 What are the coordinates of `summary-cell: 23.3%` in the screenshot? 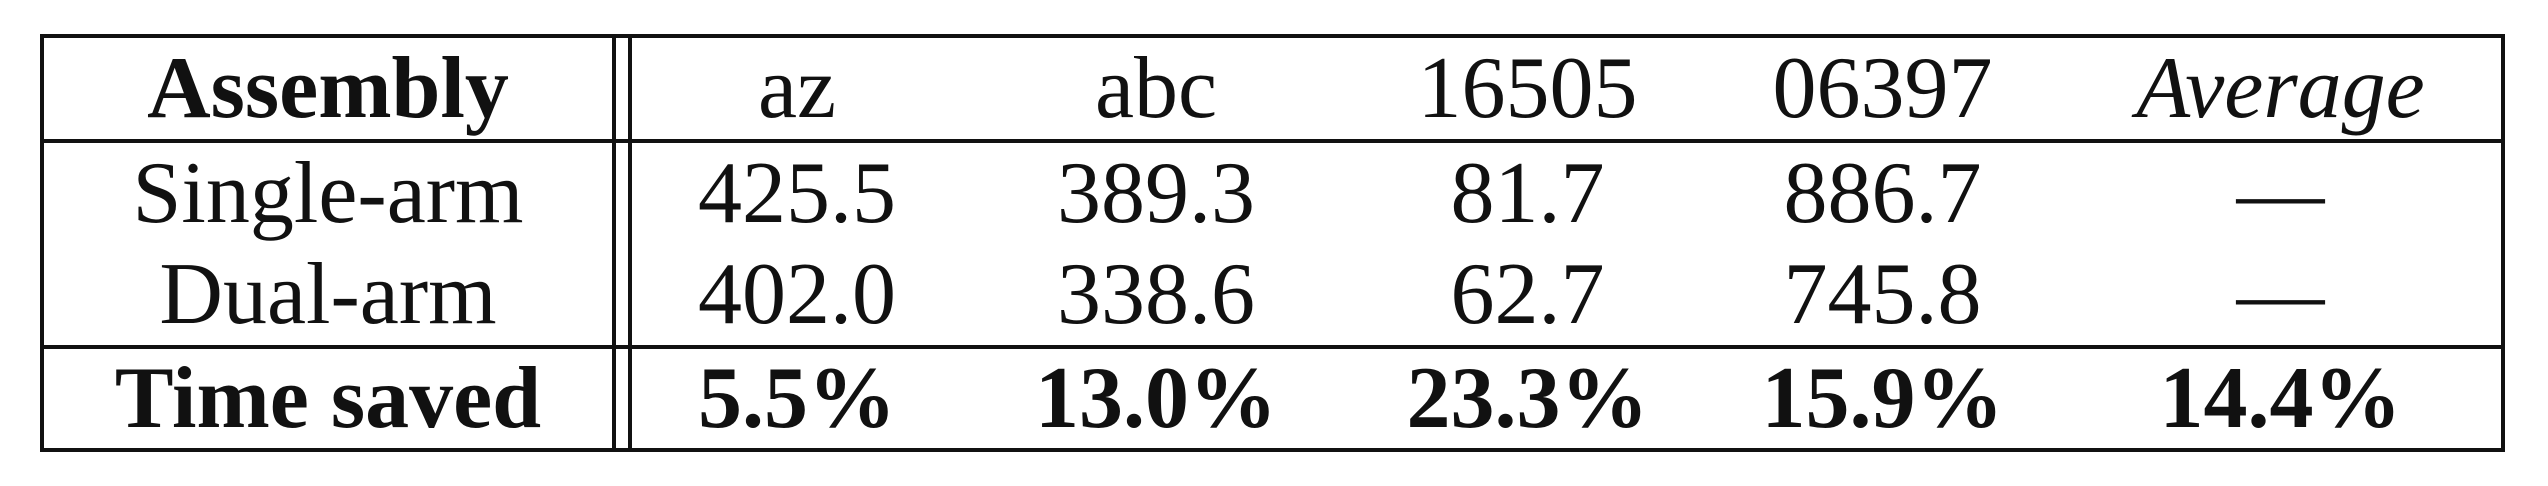 It's located at (1527, 398).